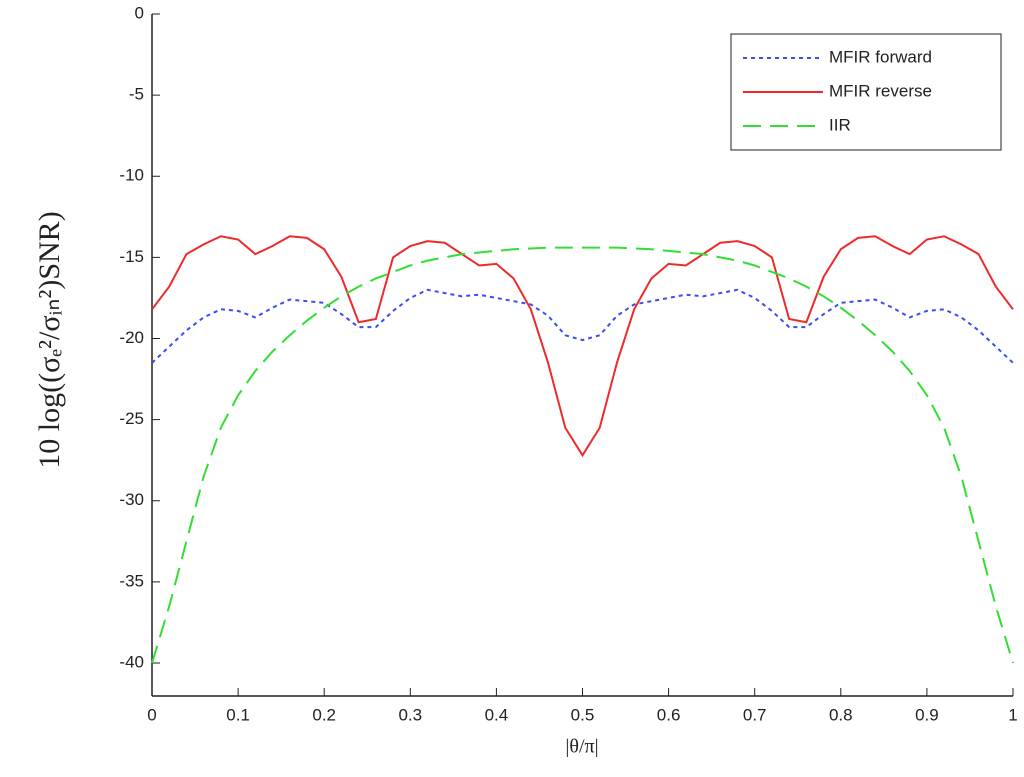 The image size is (1024, 777). What do you see at coordinates (131, 661) in the screenshot?
I see `y-tick-label: -40` at bounding box center [131, 661].